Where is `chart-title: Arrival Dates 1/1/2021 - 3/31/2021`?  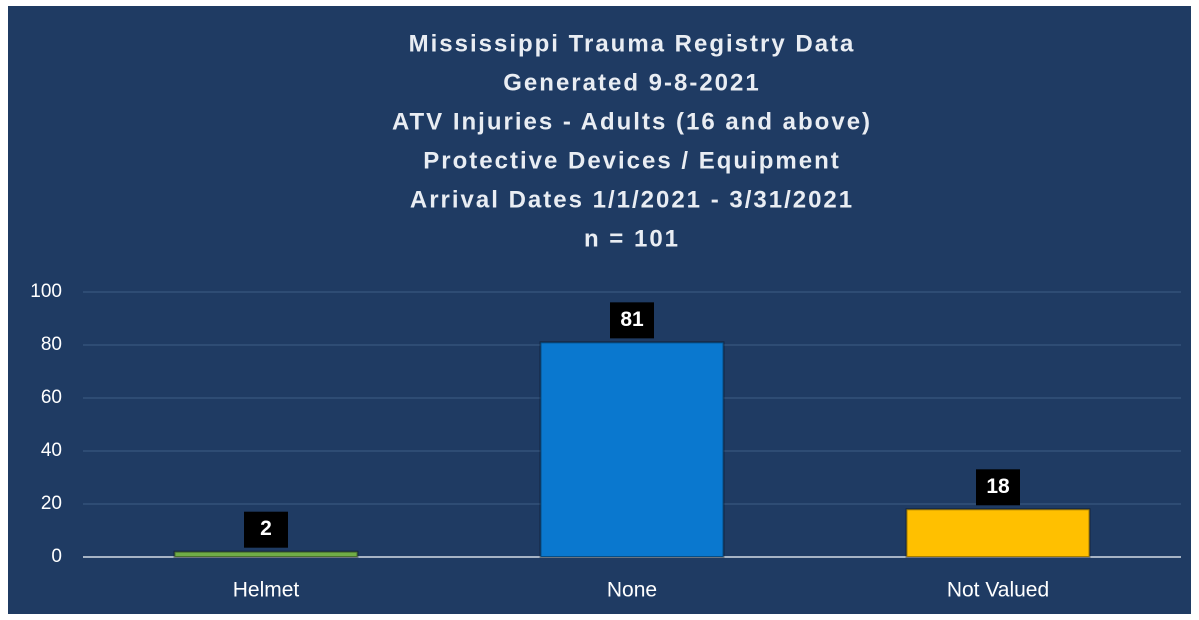
chart-title: Arrival Dates 1/1/2021 - 3/31/2021 is located at coordinates (632, 199).